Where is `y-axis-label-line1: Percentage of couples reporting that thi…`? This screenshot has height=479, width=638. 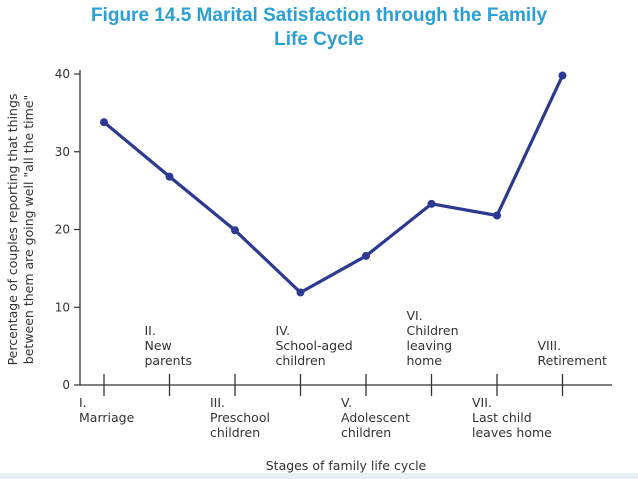 y-axis-label-line1: Percentage of couples reporting that thi… is located at coordinates (12, 230).